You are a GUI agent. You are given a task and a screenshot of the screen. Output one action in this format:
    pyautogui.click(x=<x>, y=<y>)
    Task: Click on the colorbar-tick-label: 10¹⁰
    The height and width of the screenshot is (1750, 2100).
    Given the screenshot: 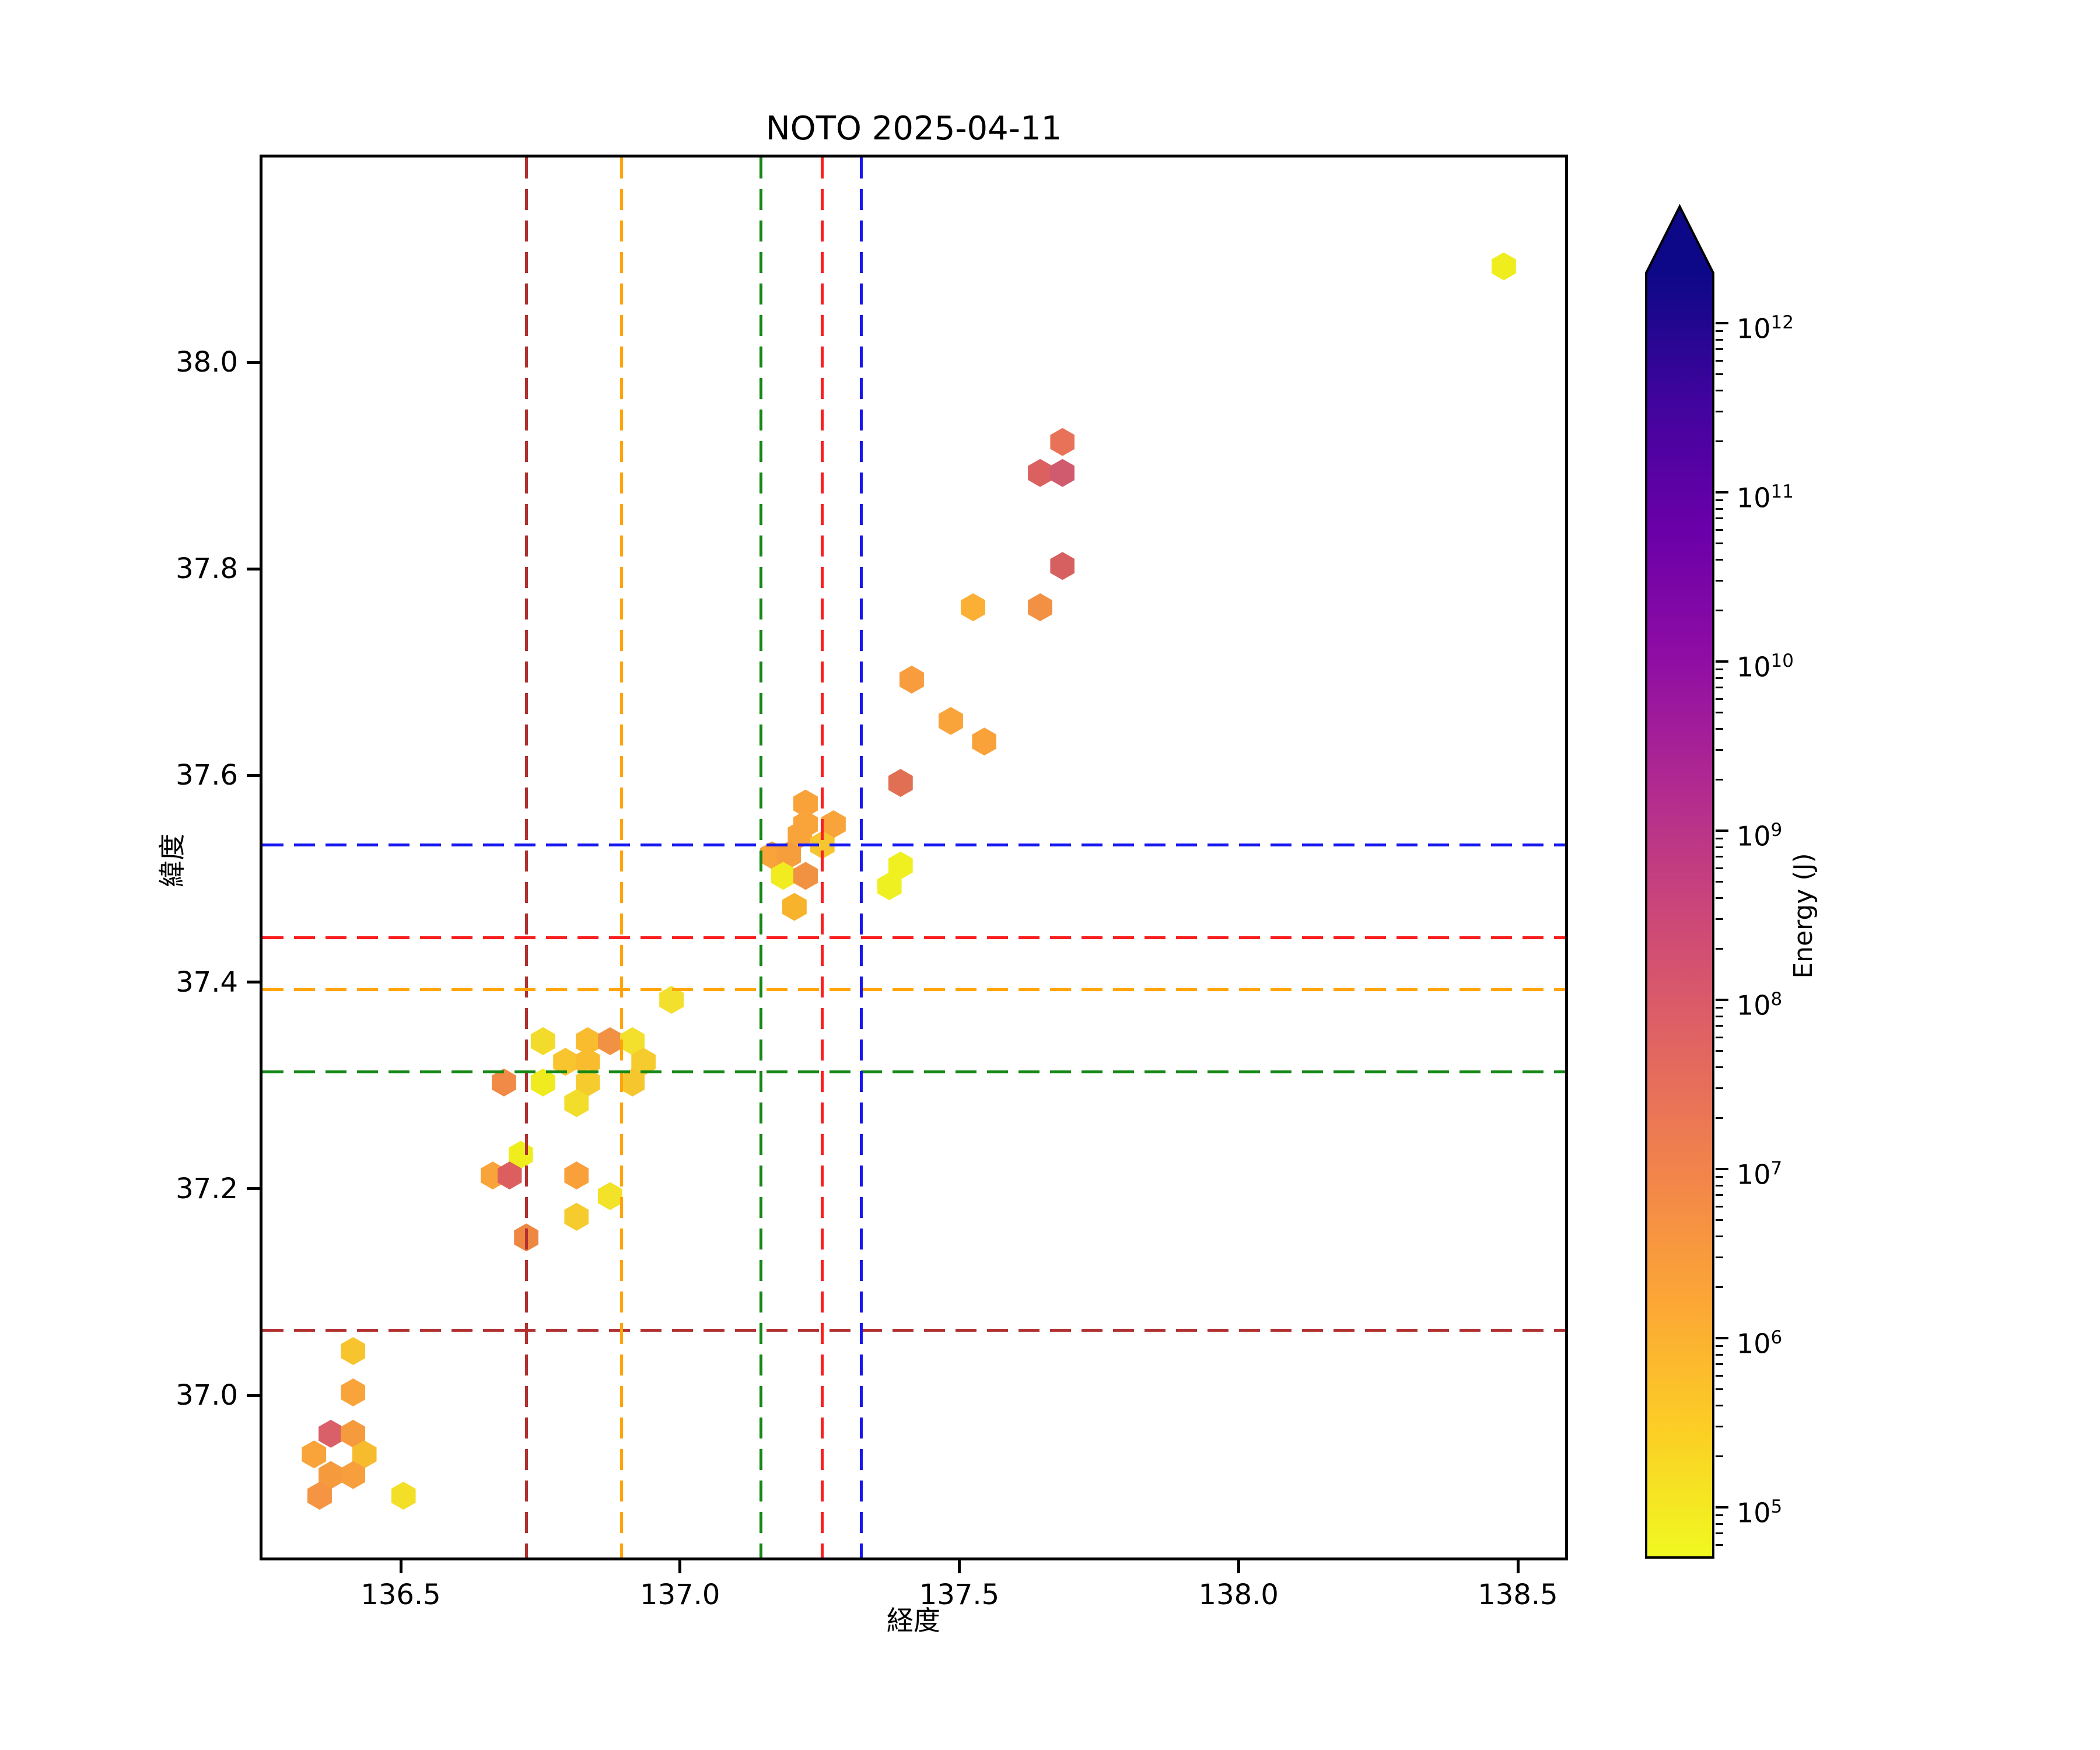 What is the action you would take?
    pyautogui.click(x=1765, y=666)
    